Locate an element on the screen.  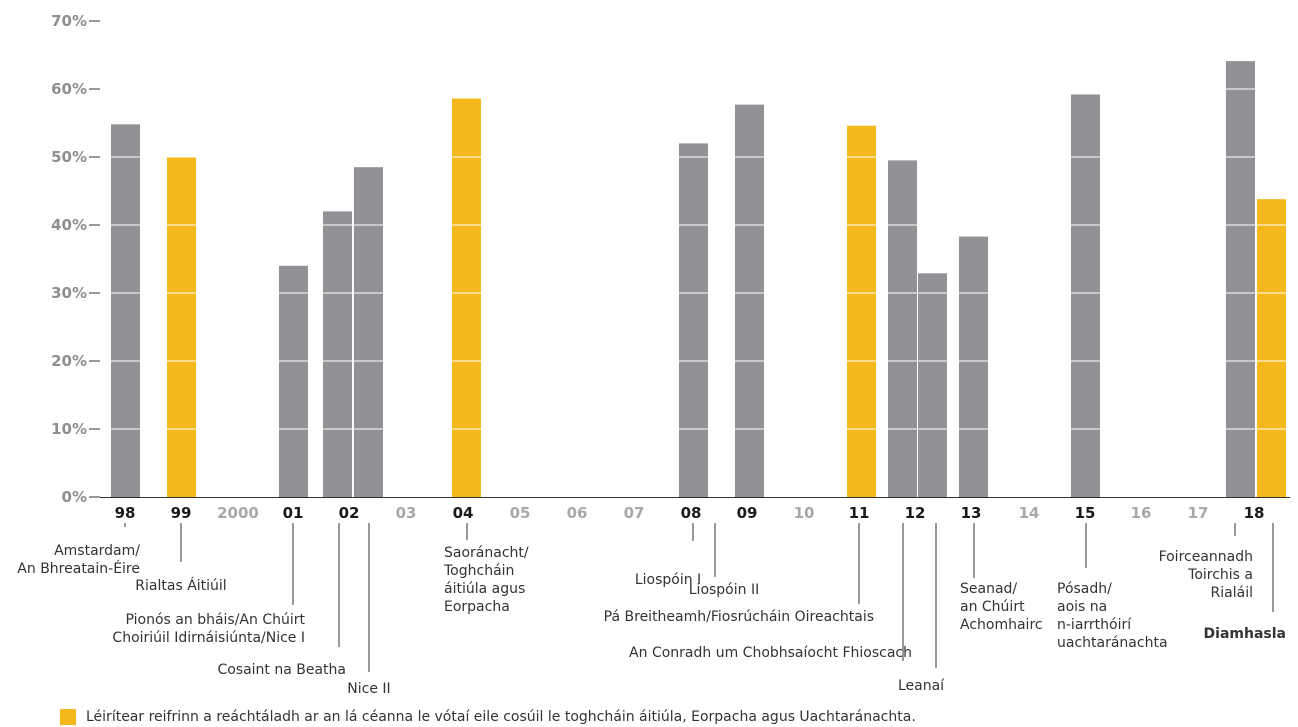
annotation-label: Nice II is located at coordinates (368, 689).